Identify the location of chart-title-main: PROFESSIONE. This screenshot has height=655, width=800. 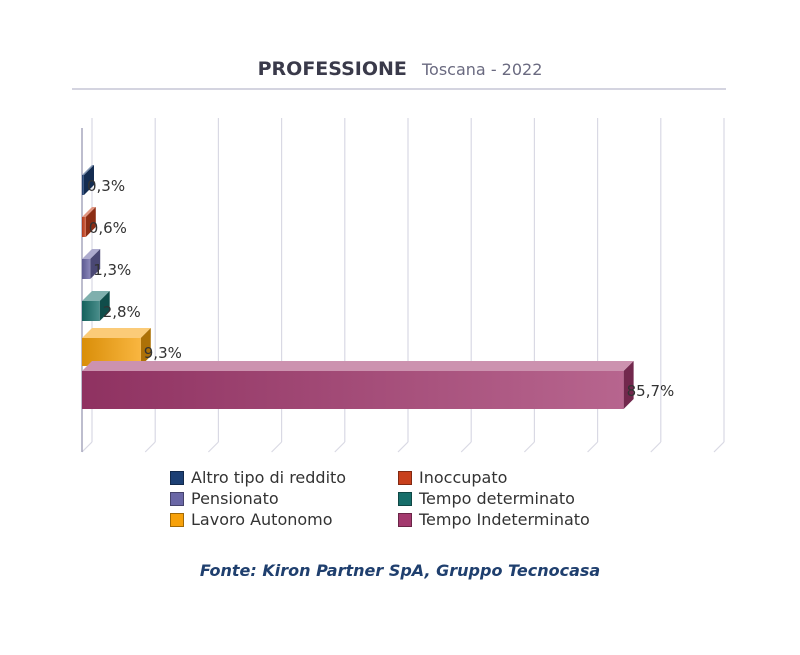
(332, 69).